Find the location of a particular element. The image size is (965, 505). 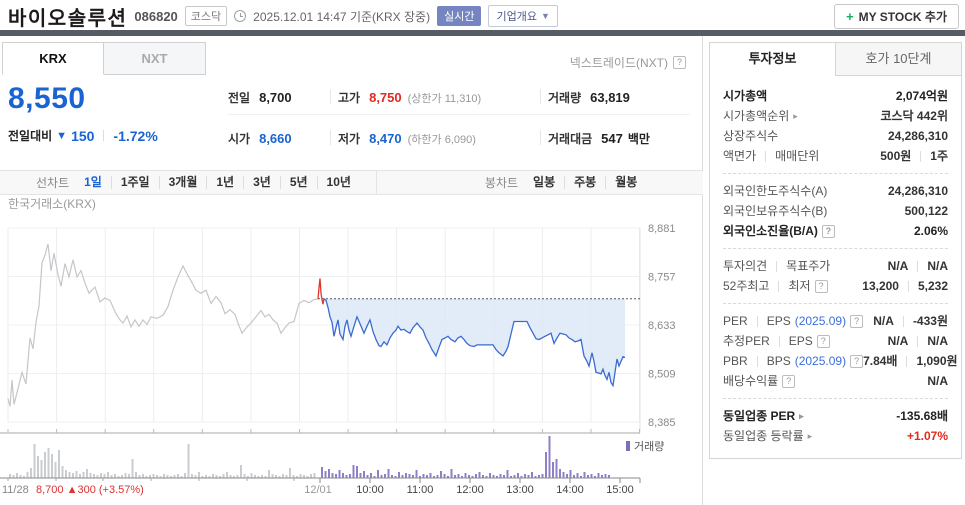

candle-options: 일봉 주봉 월봉 is located at coordinates (585, 182).